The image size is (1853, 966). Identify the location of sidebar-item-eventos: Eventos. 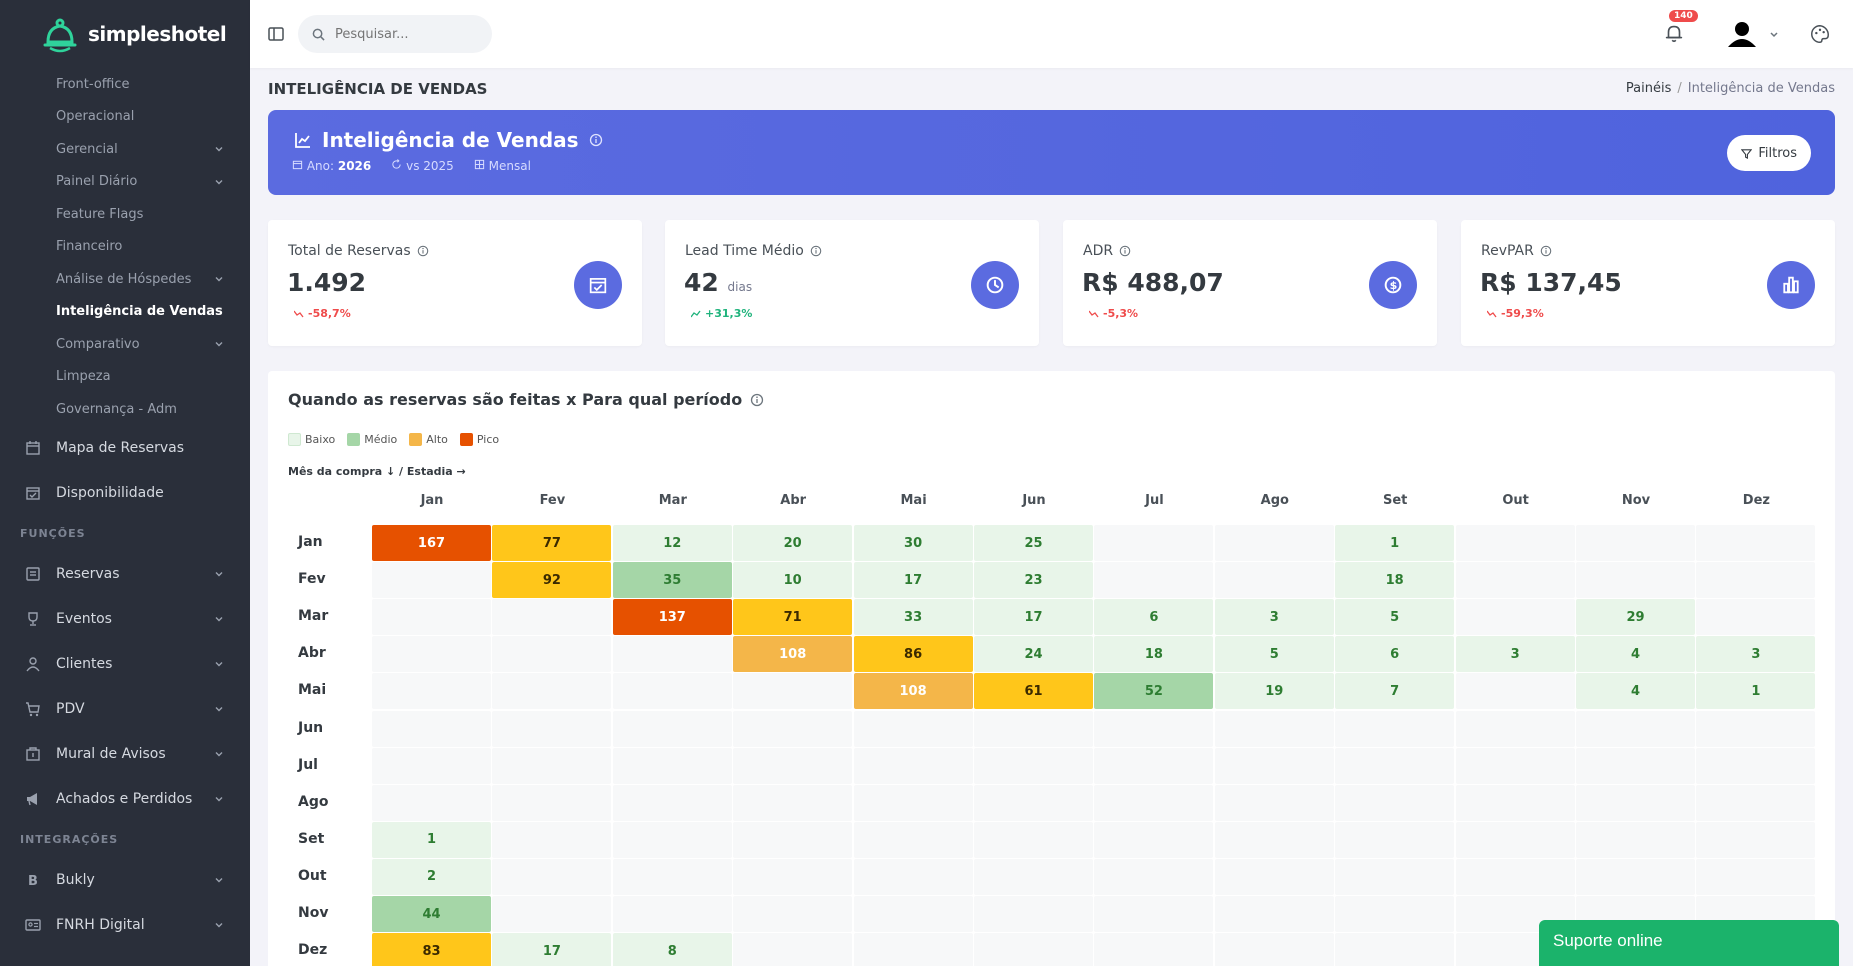
(125, 619).